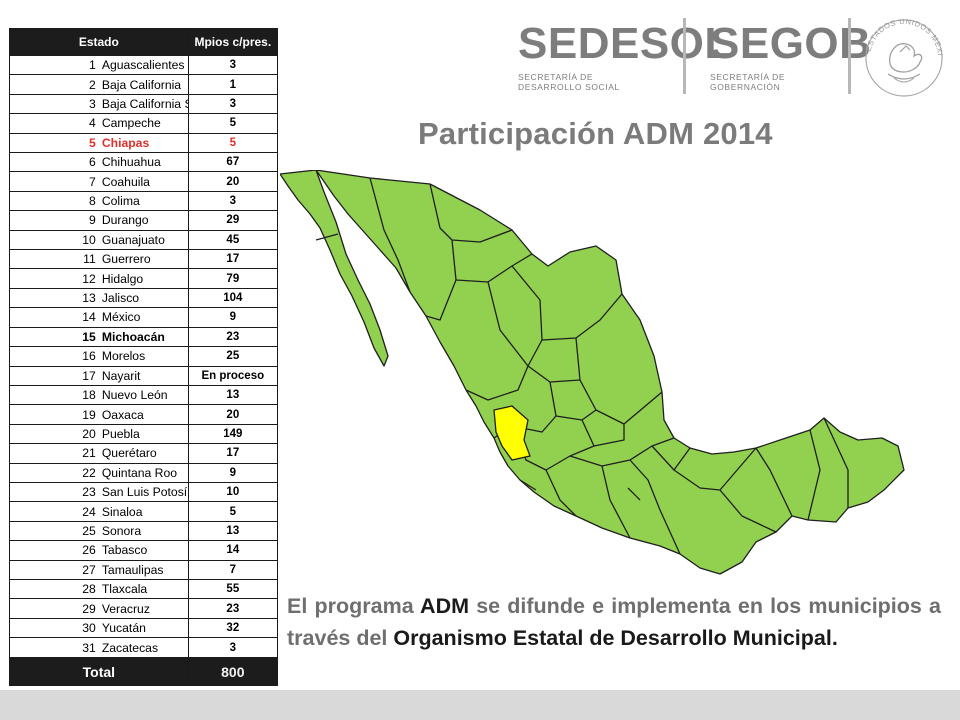  I want to click on row-estado: Oaxaca, so click(143, 414).